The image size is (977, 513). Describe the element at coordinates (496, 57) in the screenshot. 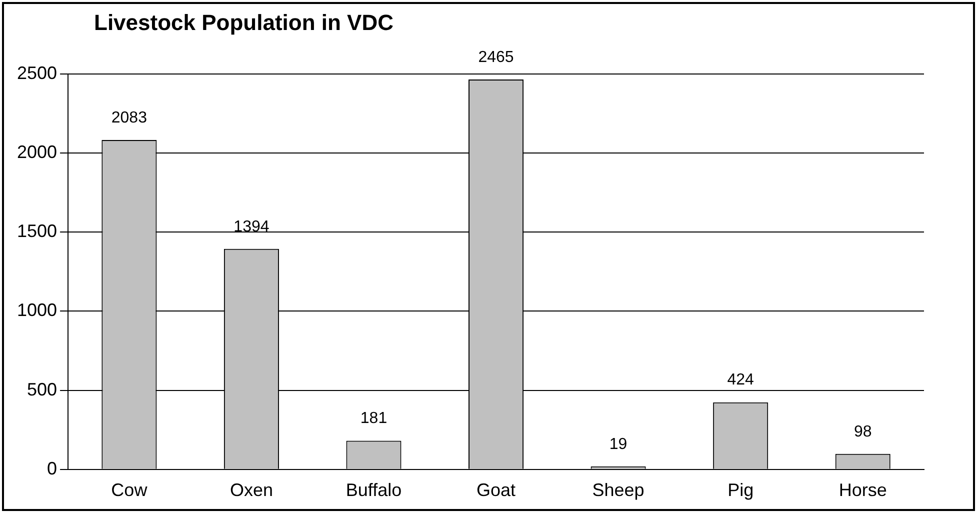

I see `data-label: 2465` at that location.